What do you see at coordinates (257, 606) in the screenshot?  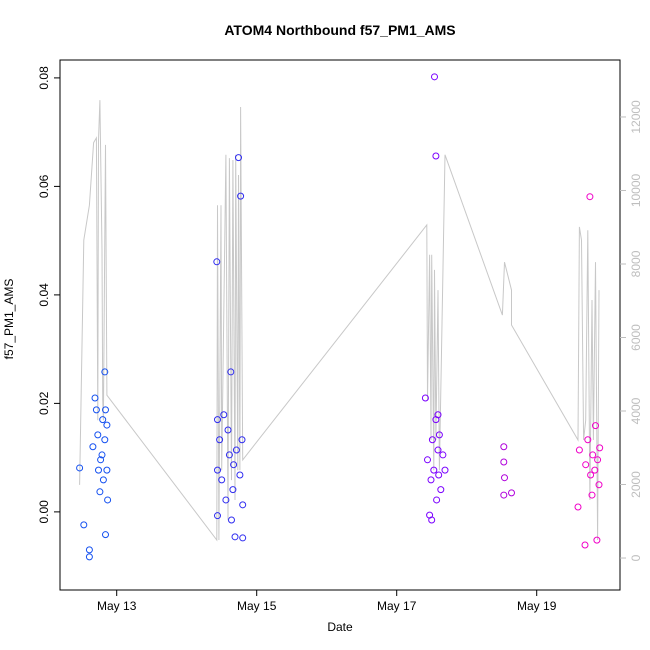 I see `x-tick-label: May 15` at bounding box center [257, 606].